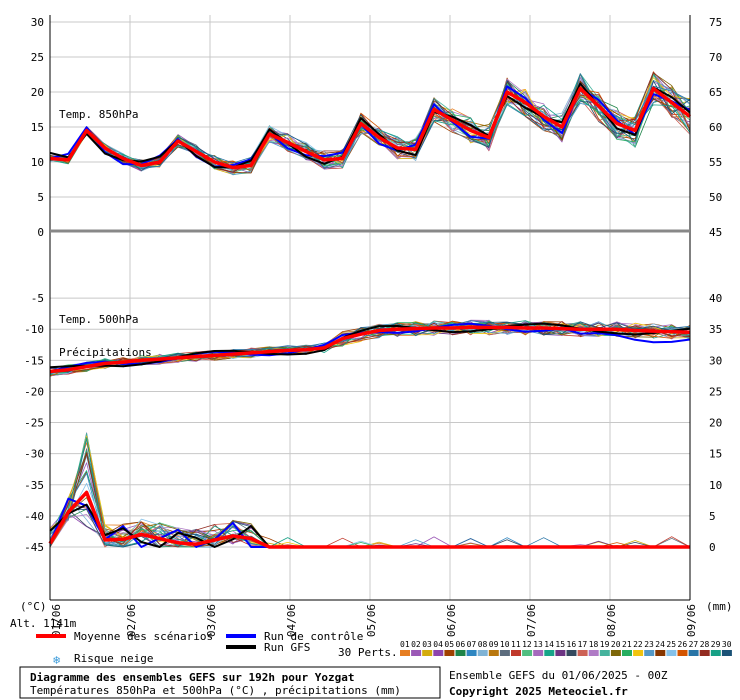 The width and height of the screenshot is (740, 700). I want to click on legend-snow-label: Risque neige, so click(113, 658).